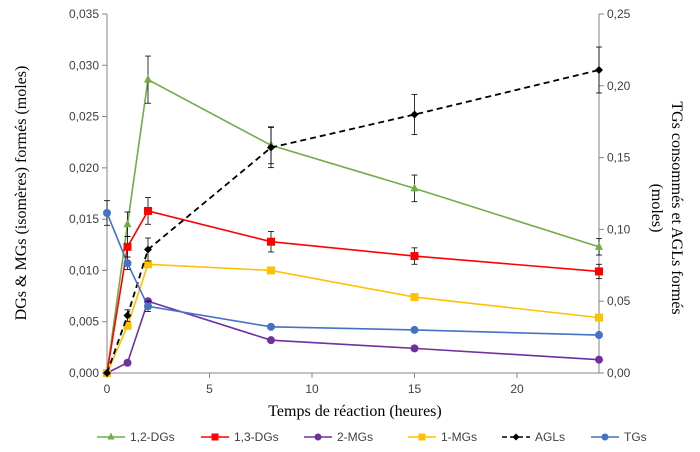 The width and height of the screenshot is (700, 452). I want to click on y2-axis-title-line1: TGs consommés et AGLs formés, so click(676, 207).